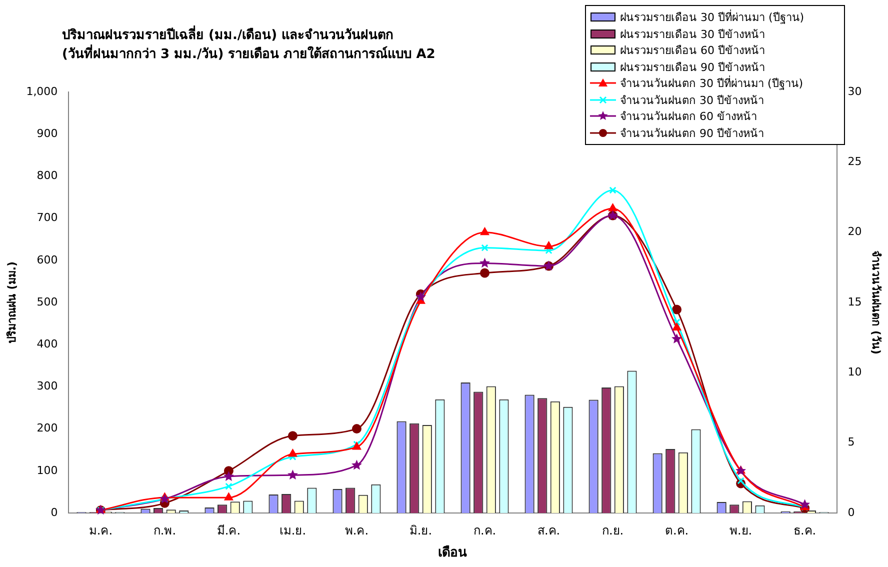 This screenshot has width=888, height=567. Describe the element at coordinates (47, 175) in the screenshot. I see `y-tick-label: 800` at that location.